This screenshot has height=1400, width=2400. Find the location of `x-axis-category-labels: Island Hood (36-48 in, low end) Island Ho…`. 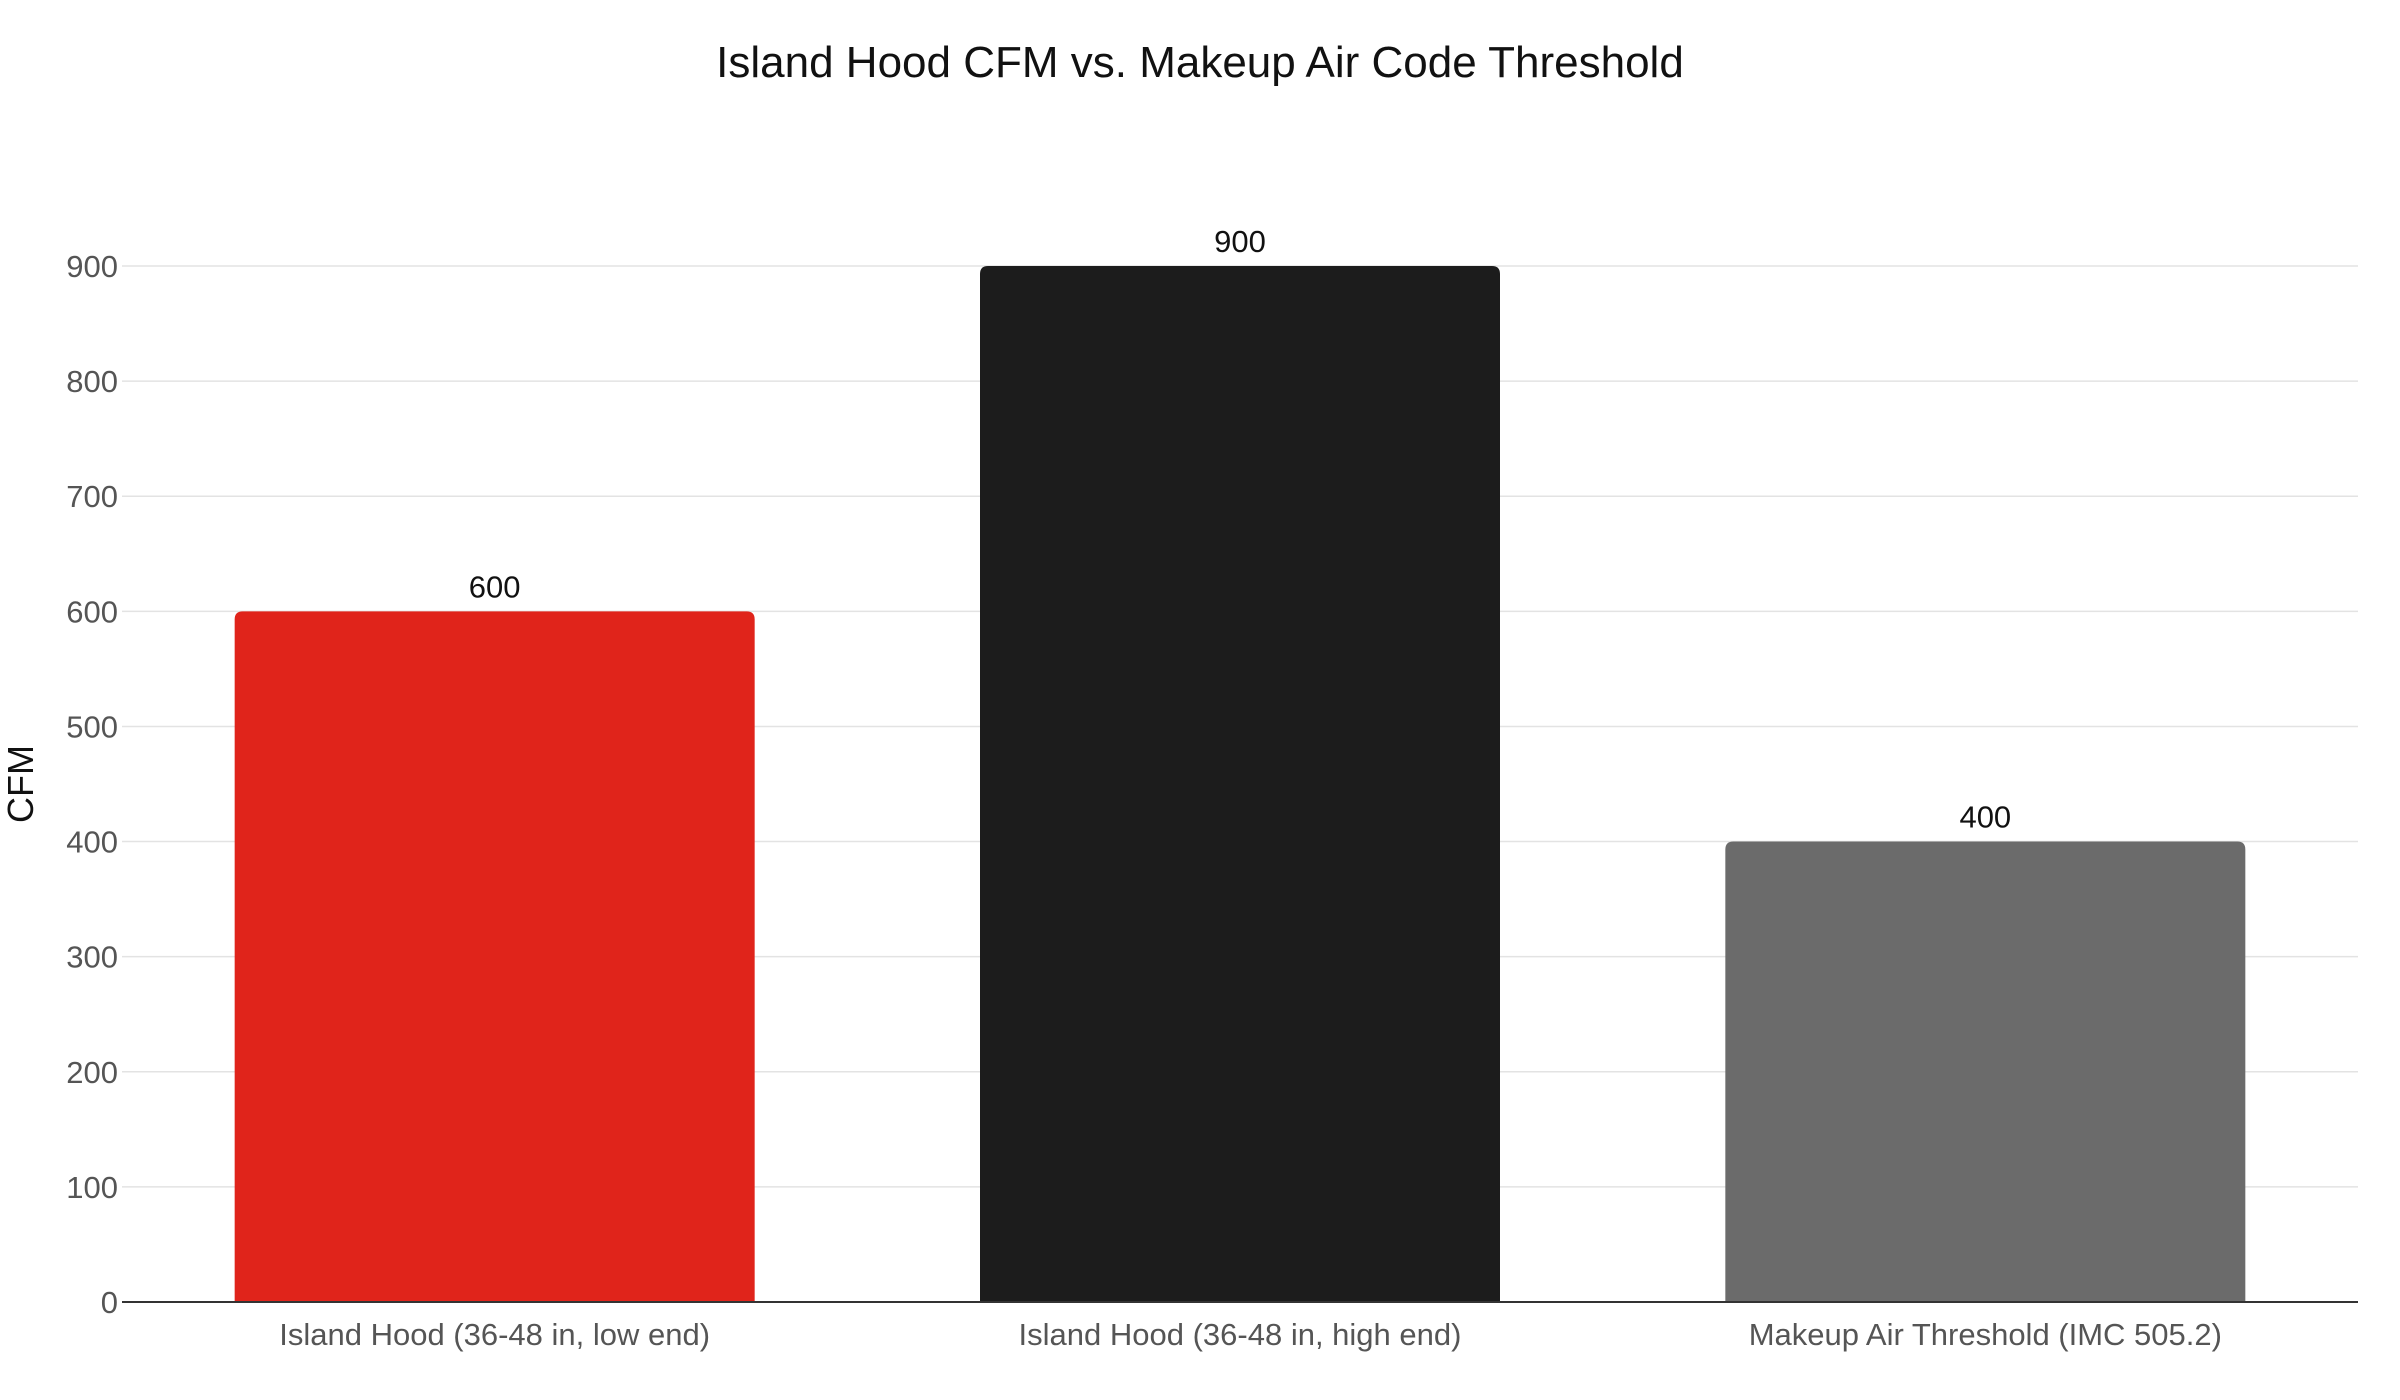

x-axis-category-labels: Island Hood (36-48 in, low end) Island Ho… is located at coordinates (1250, 1334).